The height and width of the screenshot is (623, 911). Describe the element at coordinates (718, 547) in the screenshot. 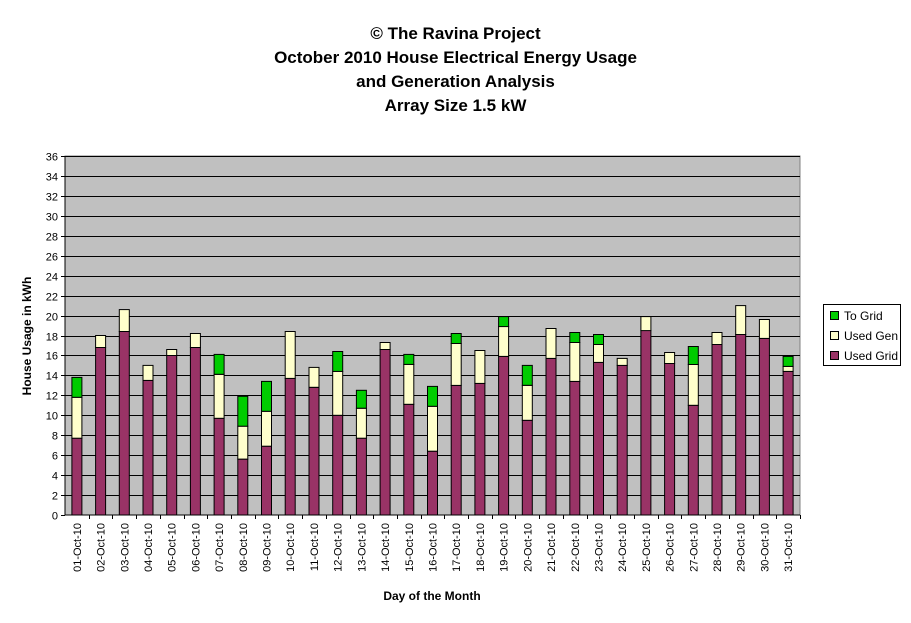

I see `x-tick-label: 28-Oct-10` at that location.